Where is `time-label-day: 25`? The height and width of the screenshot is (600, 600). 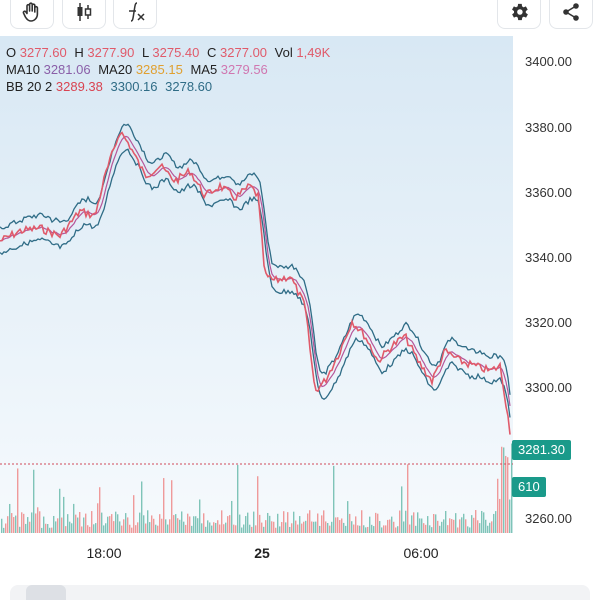
time-label-day: 25 is located at coordinates (262, 553).